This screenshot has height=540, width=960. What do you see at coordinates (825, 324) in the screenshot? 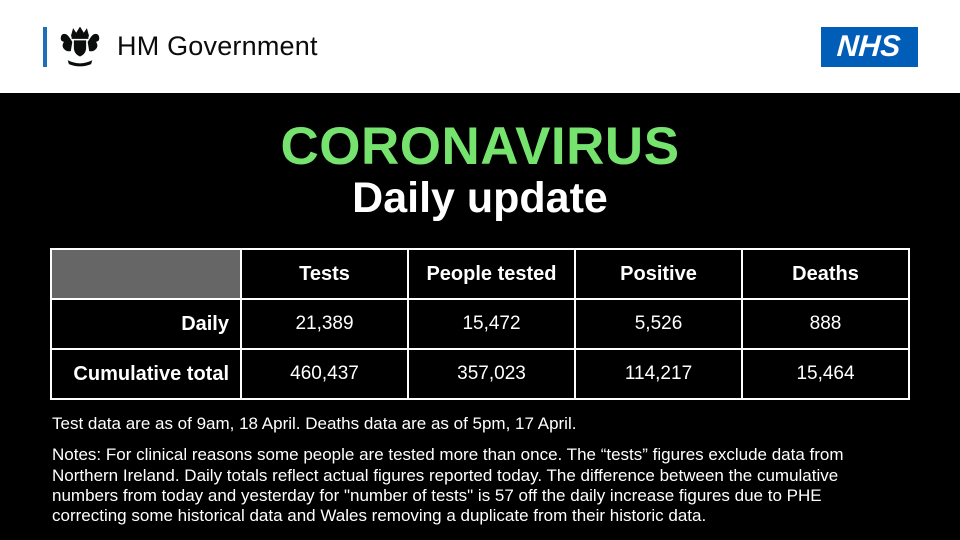
I see `cell-daily-deaths: 888` at bounding box center [825, 324].